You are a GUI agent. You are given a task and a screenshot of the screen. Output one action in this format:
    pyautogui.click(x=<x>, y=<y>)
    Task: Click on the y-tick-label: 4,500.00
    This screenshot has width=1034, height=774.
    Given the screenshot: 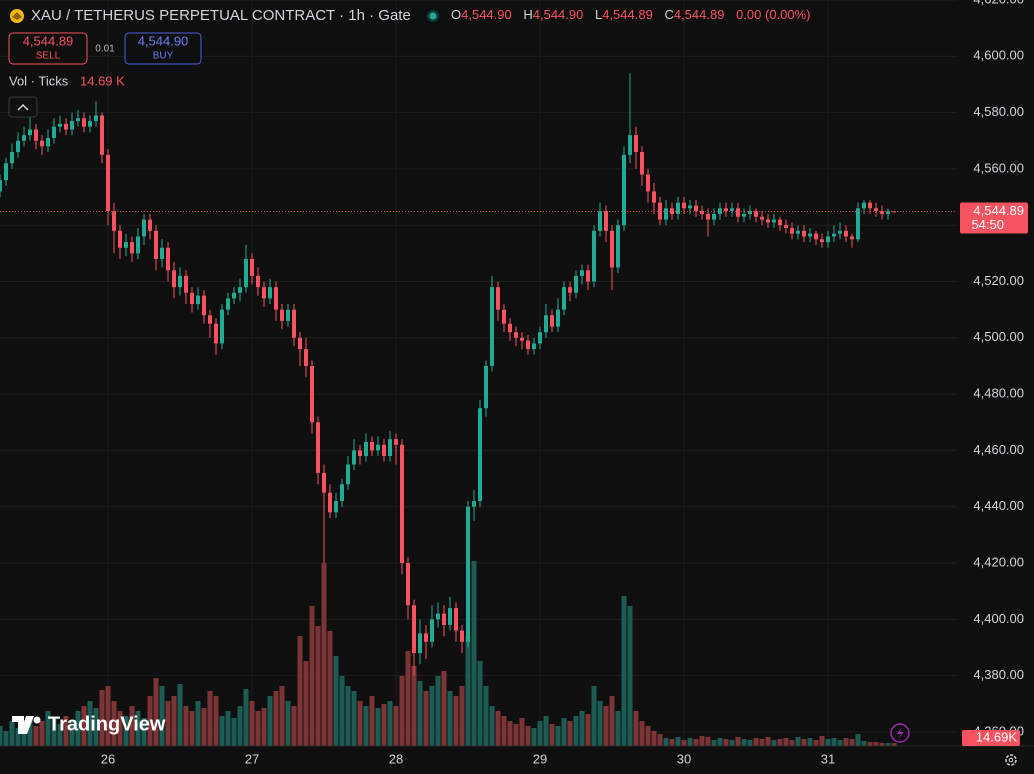 What is the action you would take?
    pyautogui.click(x=998, y=336)
    